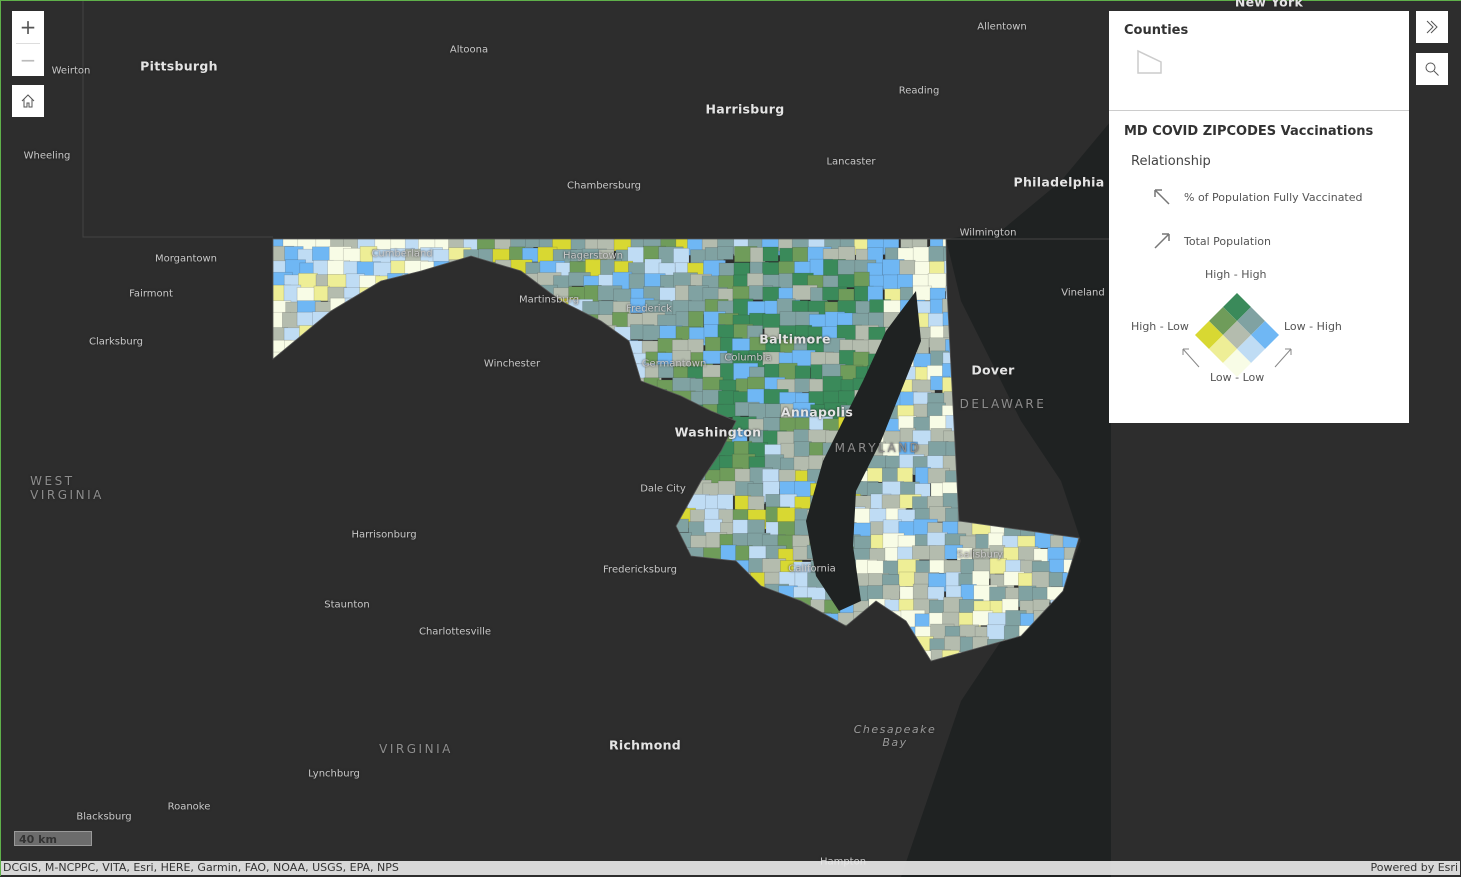 This screenshot has height=877, width=1461. I want to click on double-chevron-right-icon, so click(1432, 27).